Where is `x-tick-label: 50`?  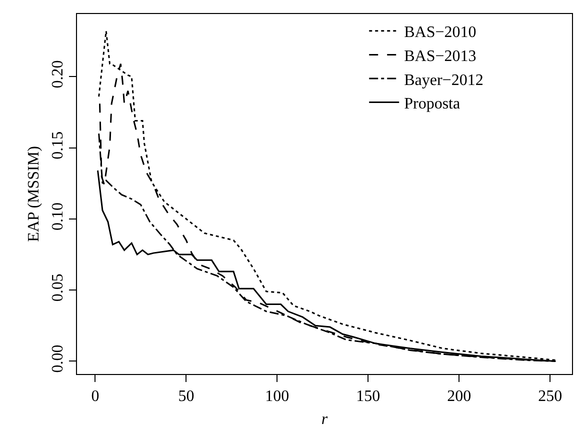 x-tick-label: 50 is located at coordinates (186, 397).